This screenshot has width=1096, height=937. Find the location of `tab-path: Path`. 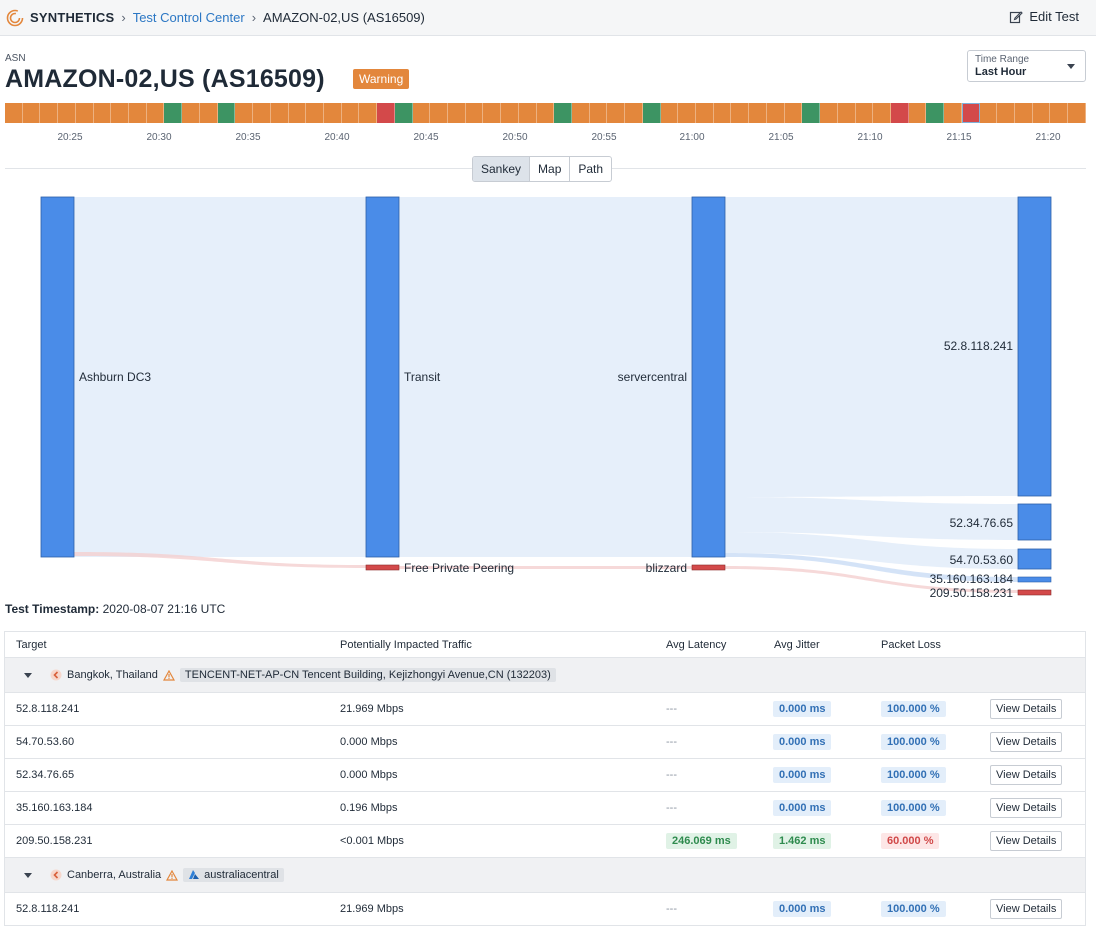

tab-path: Path is located at coordinates (591, 169).